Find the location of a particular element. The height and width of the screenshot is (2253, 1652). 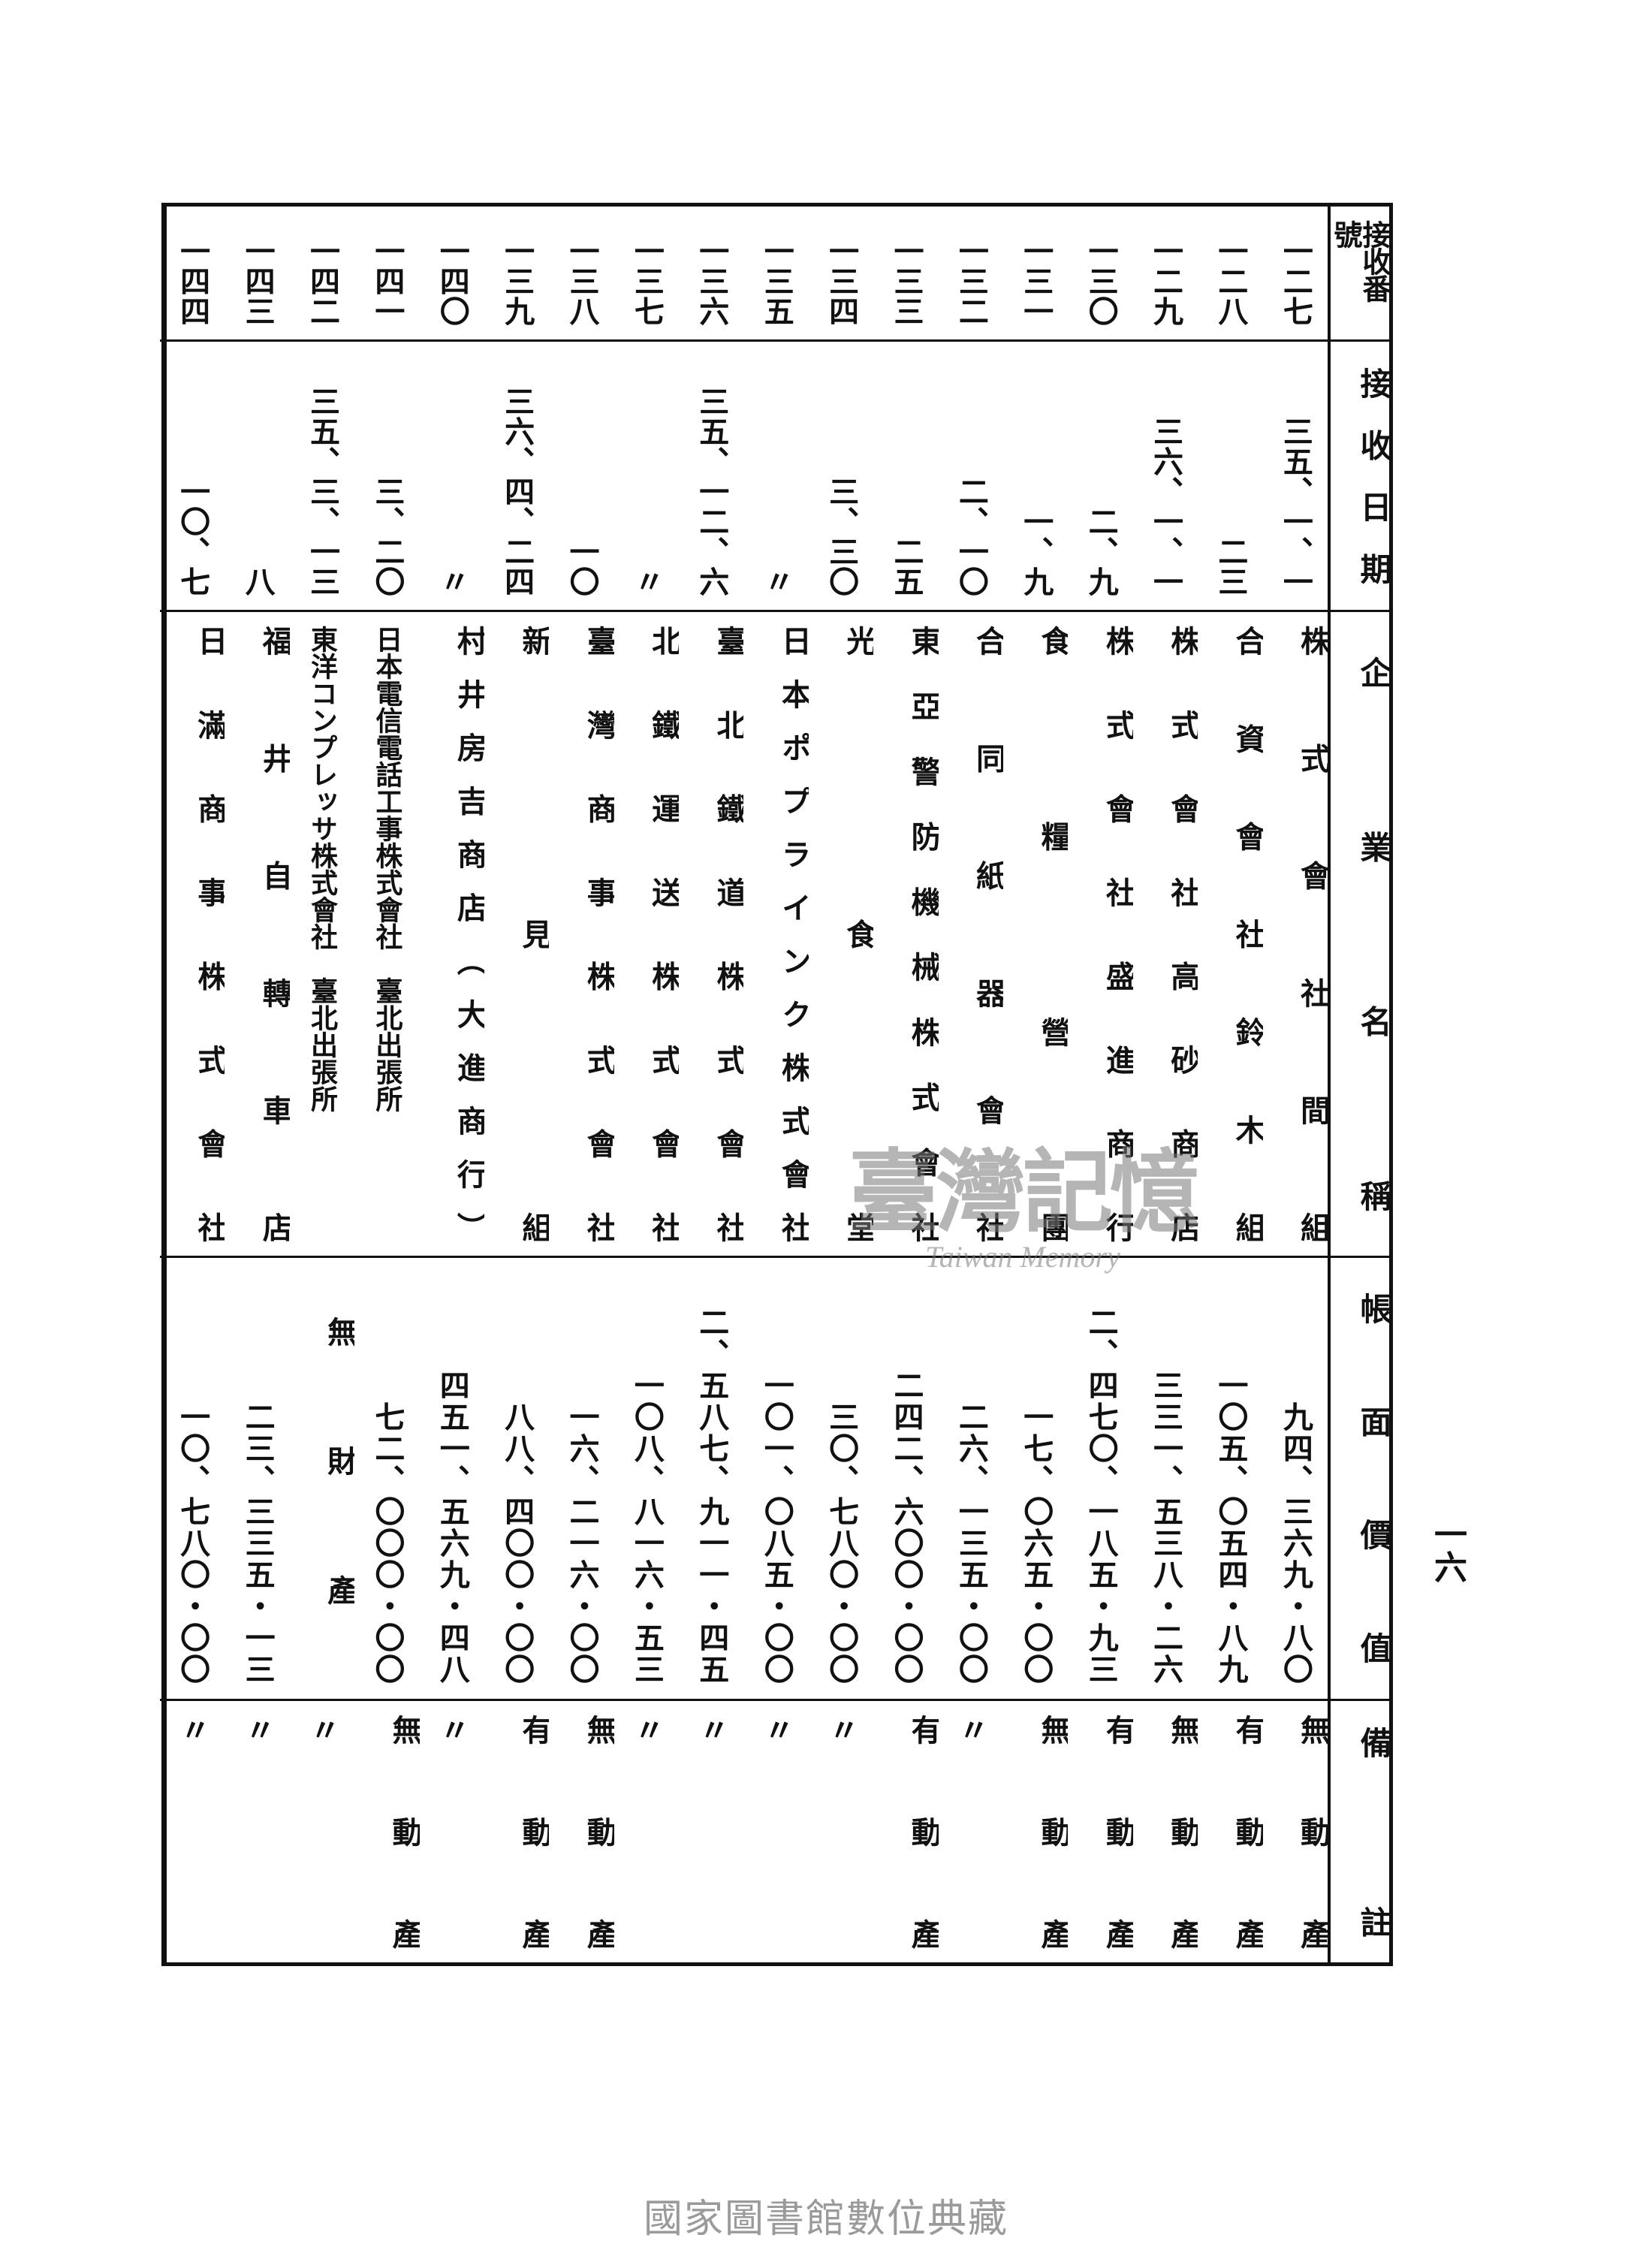

book-value-cell: 一〇八、八一六・五三 is located at coordinates (646, 1480).